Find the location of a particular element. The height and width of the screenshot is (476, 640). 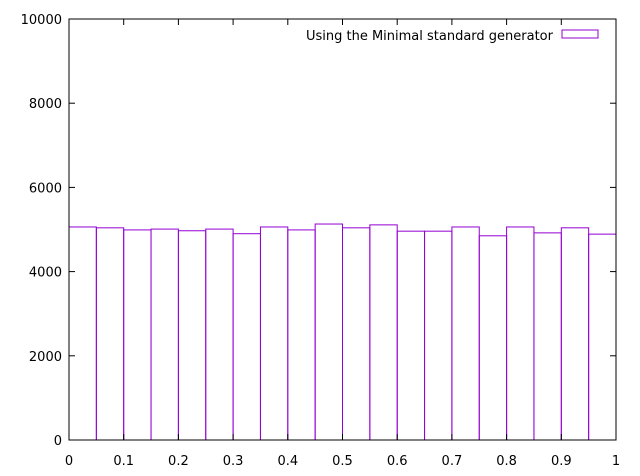

x-tick-label: 0.9 is located at coordinates (561, 461).